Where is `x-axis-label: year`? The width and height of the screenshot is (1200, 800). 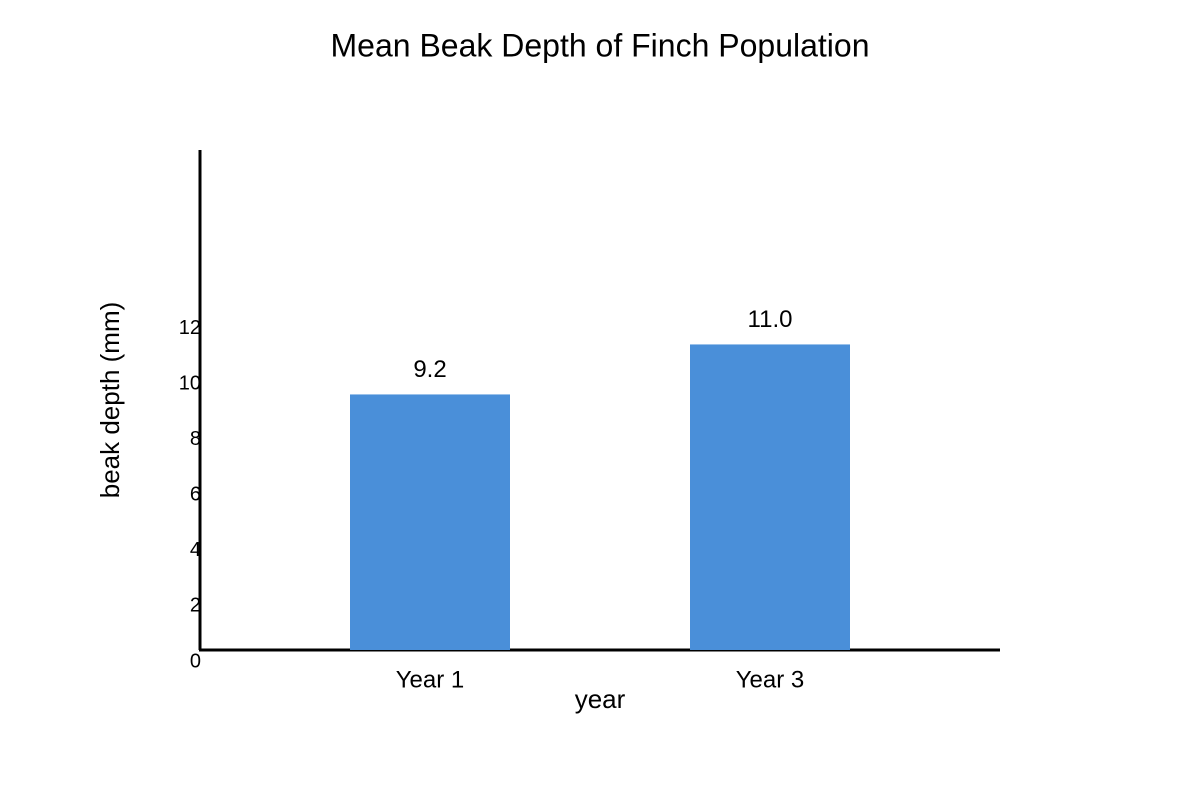 x-axis-label: year is located at coordinates (600, 699).